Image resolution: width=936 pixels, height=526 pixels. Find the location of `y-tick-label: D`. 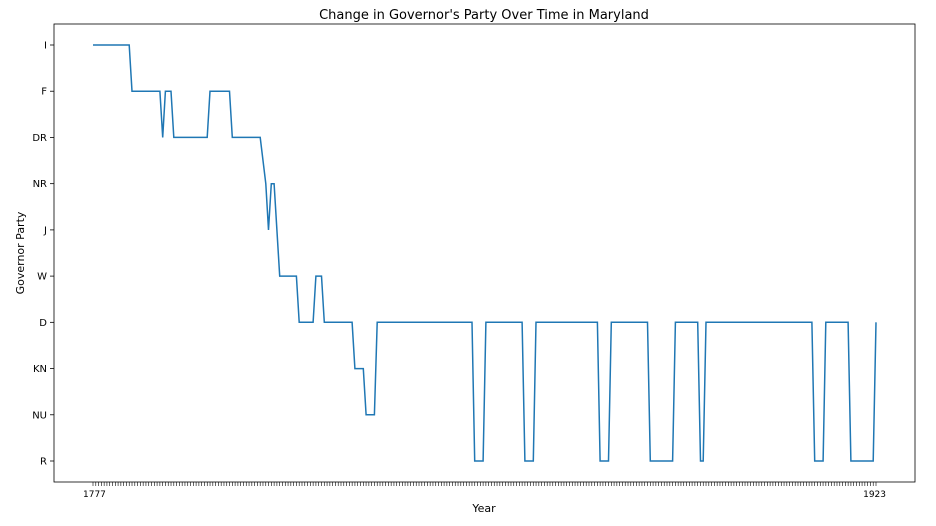

y-tick-label: D is located at coordinates (43, 323).